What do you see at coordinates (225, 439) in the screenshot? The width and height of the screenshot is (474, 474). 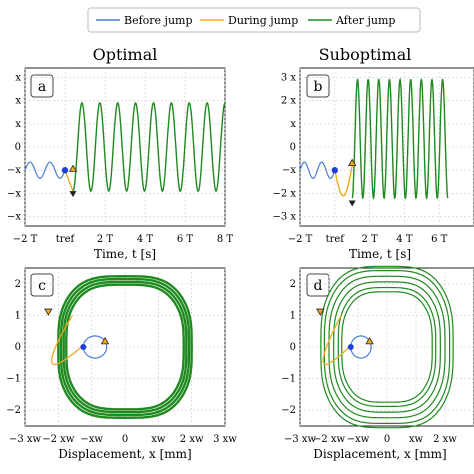 I see `xtick-c: 3 xw` at bounding box center [225, 439].